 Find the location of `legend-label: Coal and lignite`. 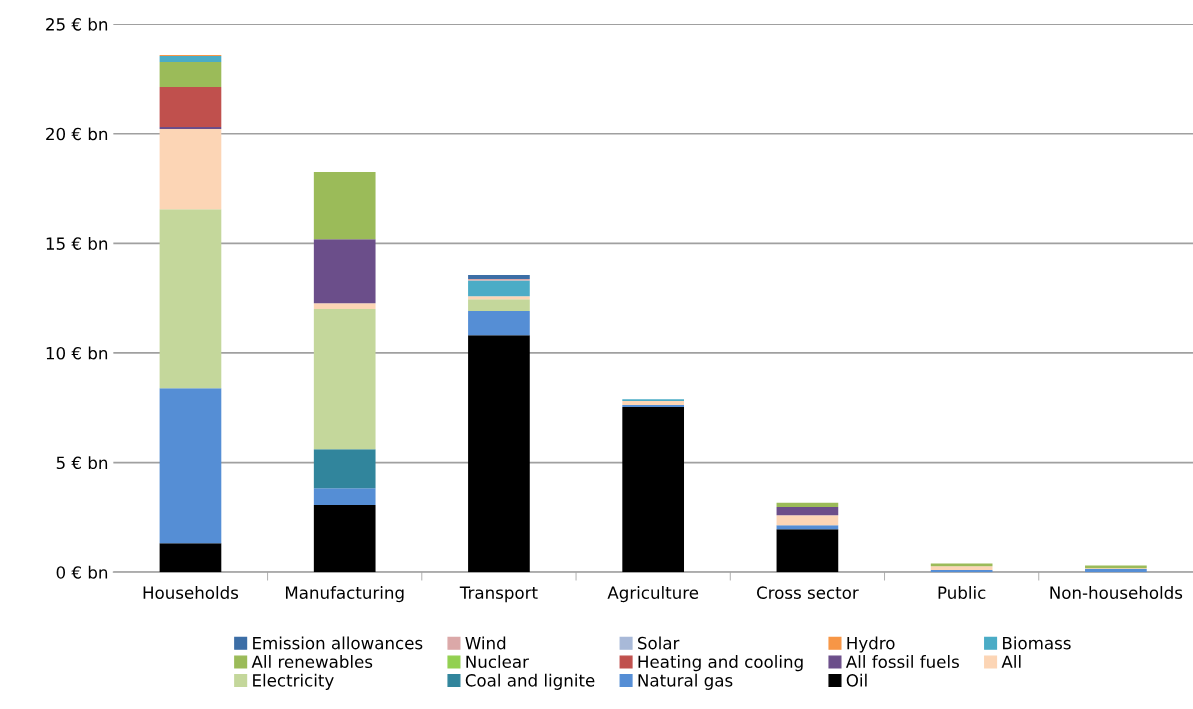

legend-label: Coal and lignite is located at coordinates (530, 681).